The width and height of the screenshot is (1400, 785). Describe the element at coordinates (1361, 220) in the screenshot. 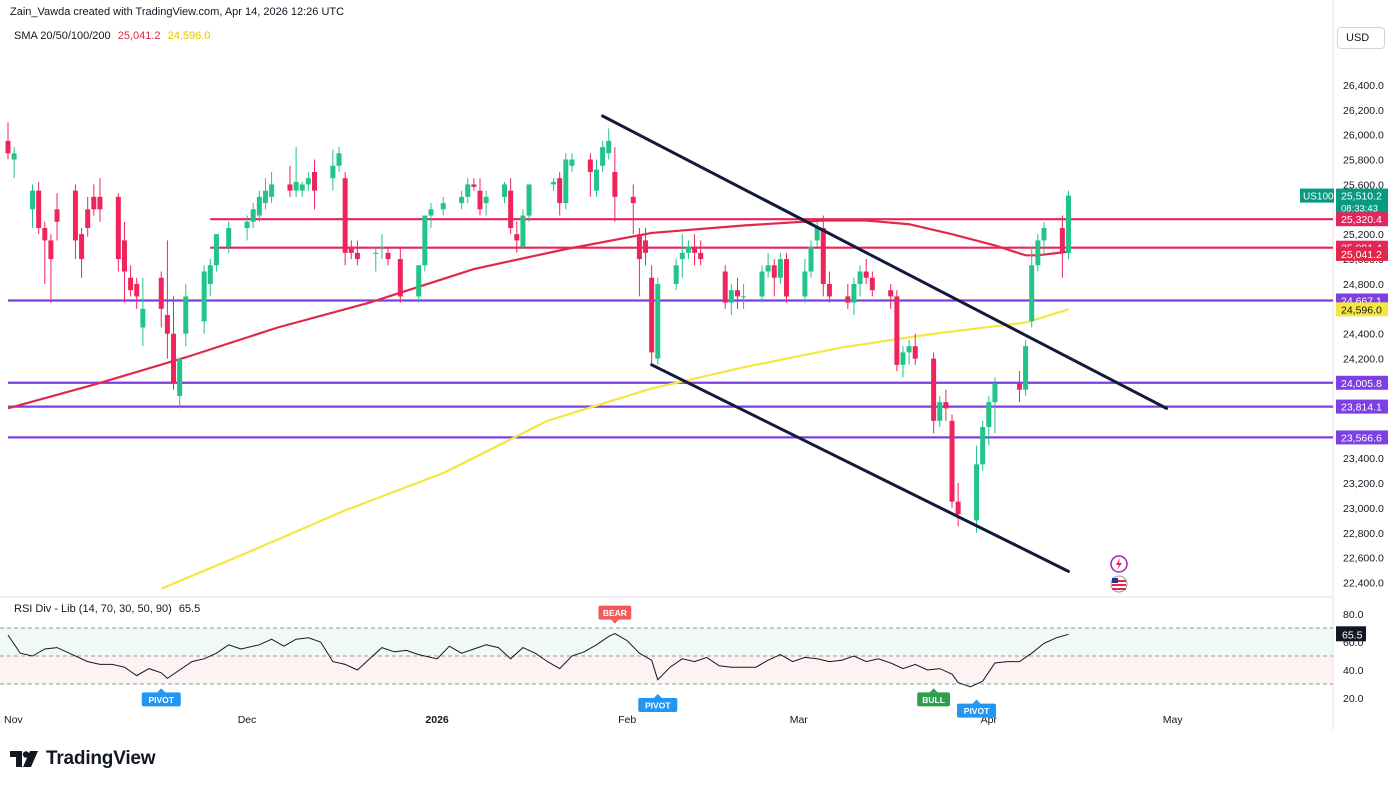

I see `price-tag-text: 25,320.4` at that location.